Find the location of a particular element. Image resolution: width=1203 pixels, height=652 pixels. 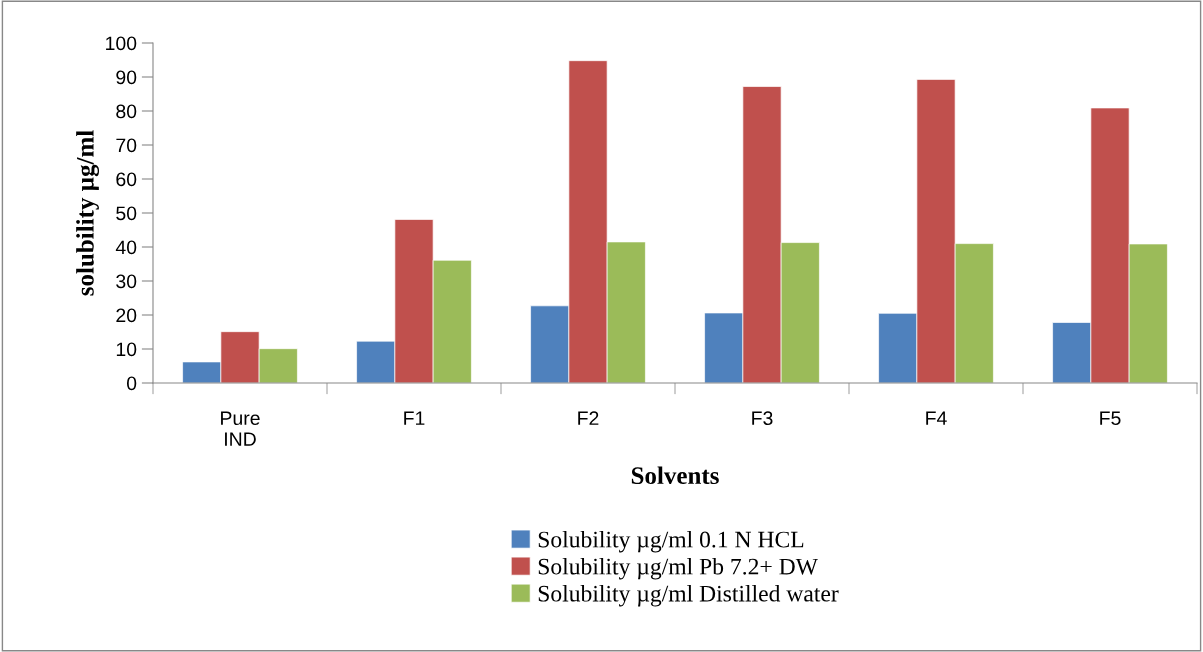

y-tick-label: 0 is located at coordinates (131, 383).